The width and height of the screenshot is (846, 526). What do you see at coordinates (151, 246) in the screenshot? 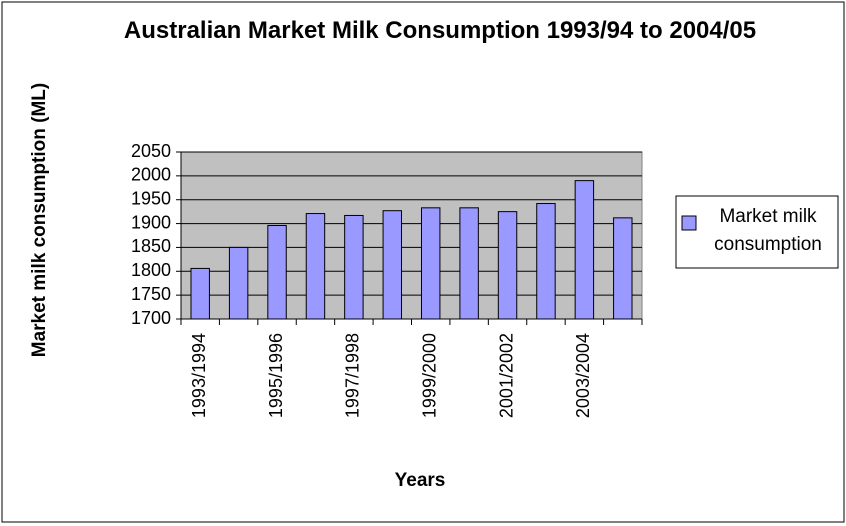
I see `y-tick-label: 1850` at bounding box center [151, 246].